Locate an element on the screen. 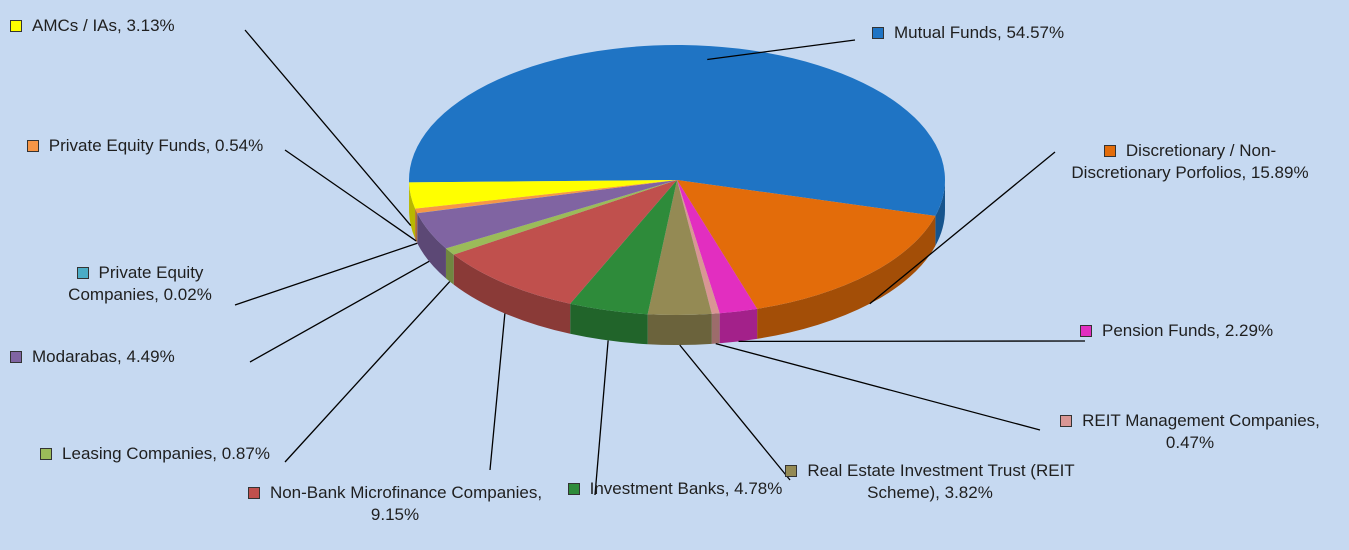 This screenshot has height=550, width=1349. data-label: Leasing Companies, 0.87% is located at coordinates (155, 454).